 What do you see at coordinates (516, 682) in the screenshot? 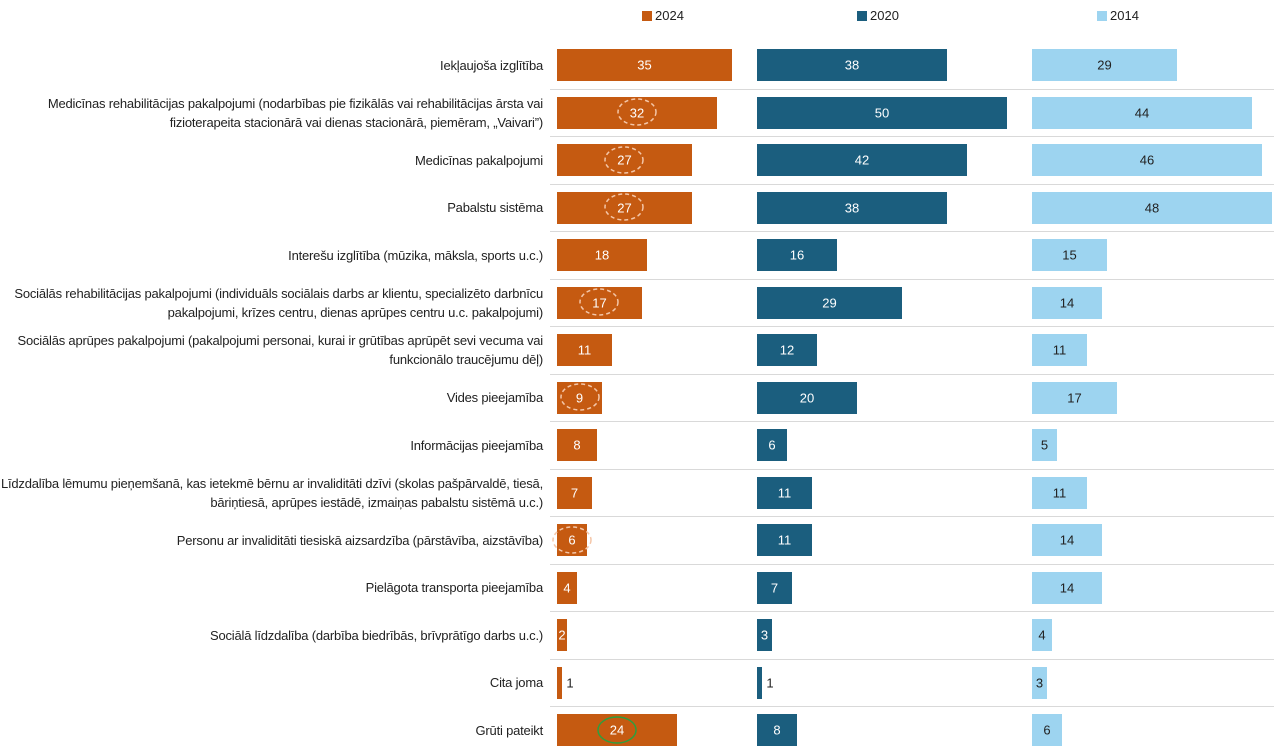
I see `category-label: Cita joma` at bounding box center [516, 682].